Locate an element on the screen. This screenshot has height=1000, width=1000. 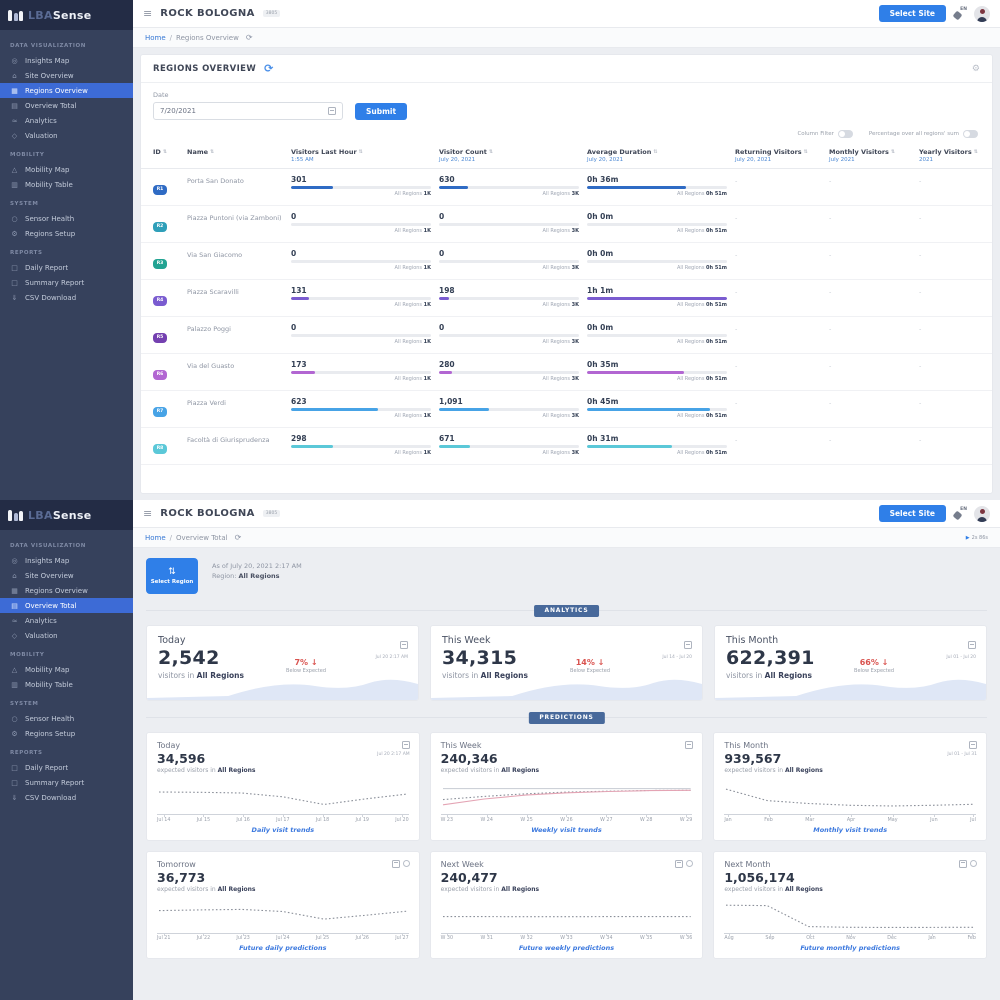
column-header: Visitors Last Hour ⇅ 1:55 AM is located at coordinates (361, 155).